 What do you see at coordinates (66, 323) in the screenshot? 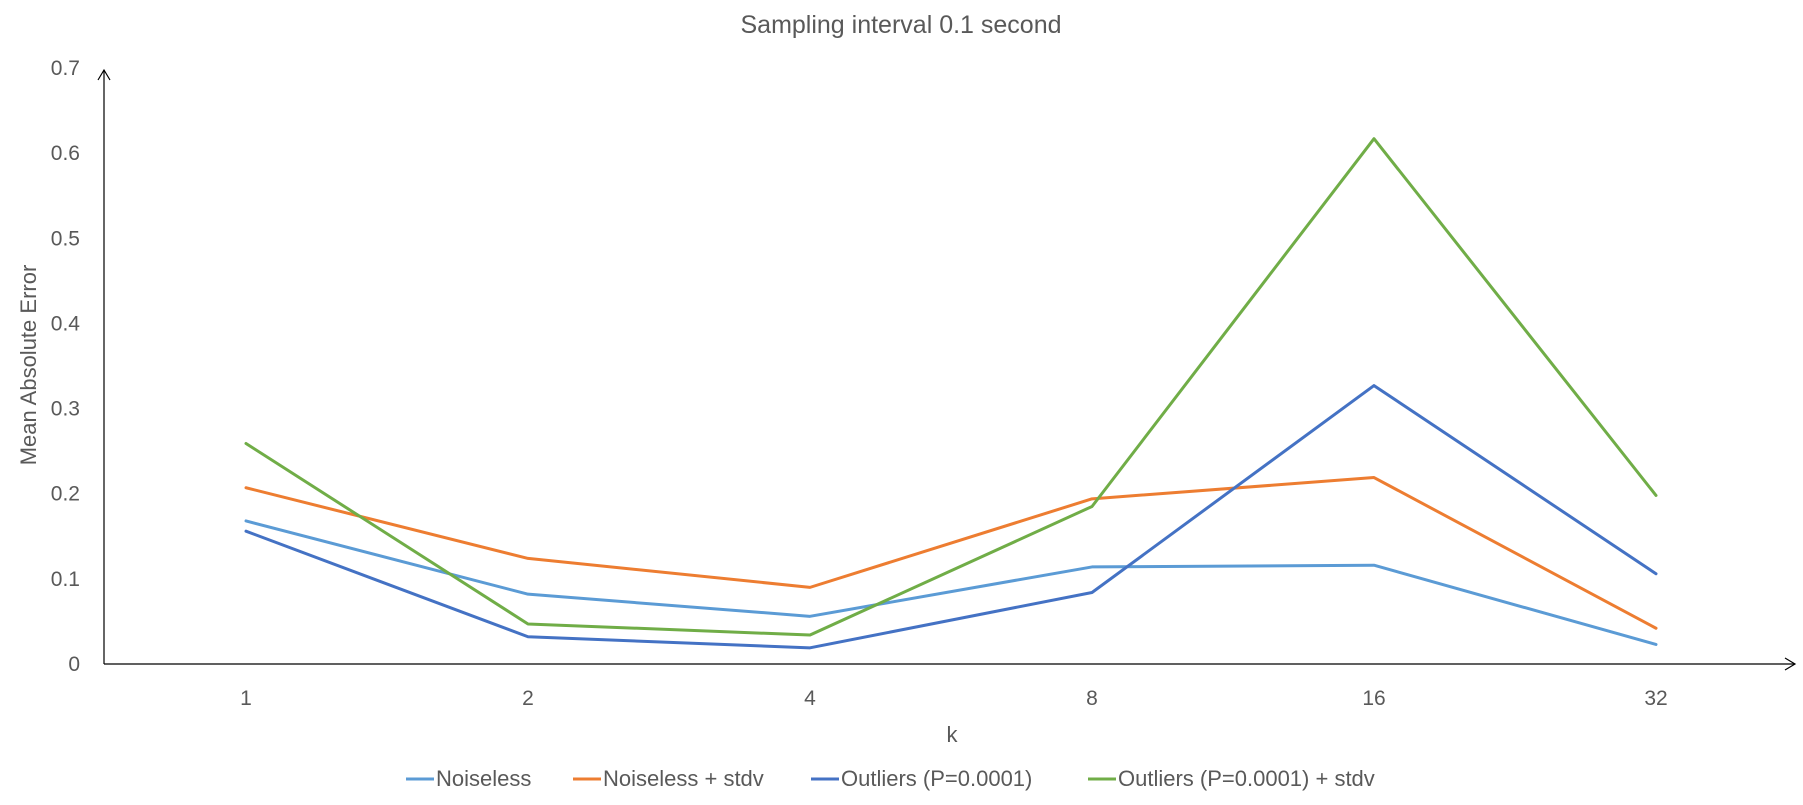
I see `y-tick-label: 0.4` at bounding box center [66, 323].